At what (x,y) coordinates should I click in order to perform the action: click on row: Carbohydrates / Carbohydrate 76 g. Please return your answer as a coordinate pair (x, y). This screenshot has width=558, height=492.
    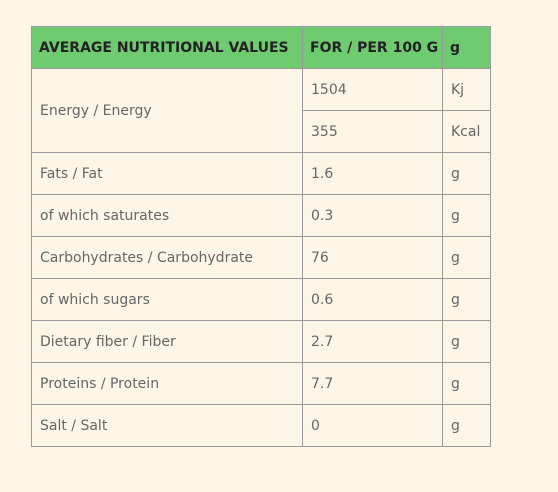
    Looking at the image, I should click on (261, 257).